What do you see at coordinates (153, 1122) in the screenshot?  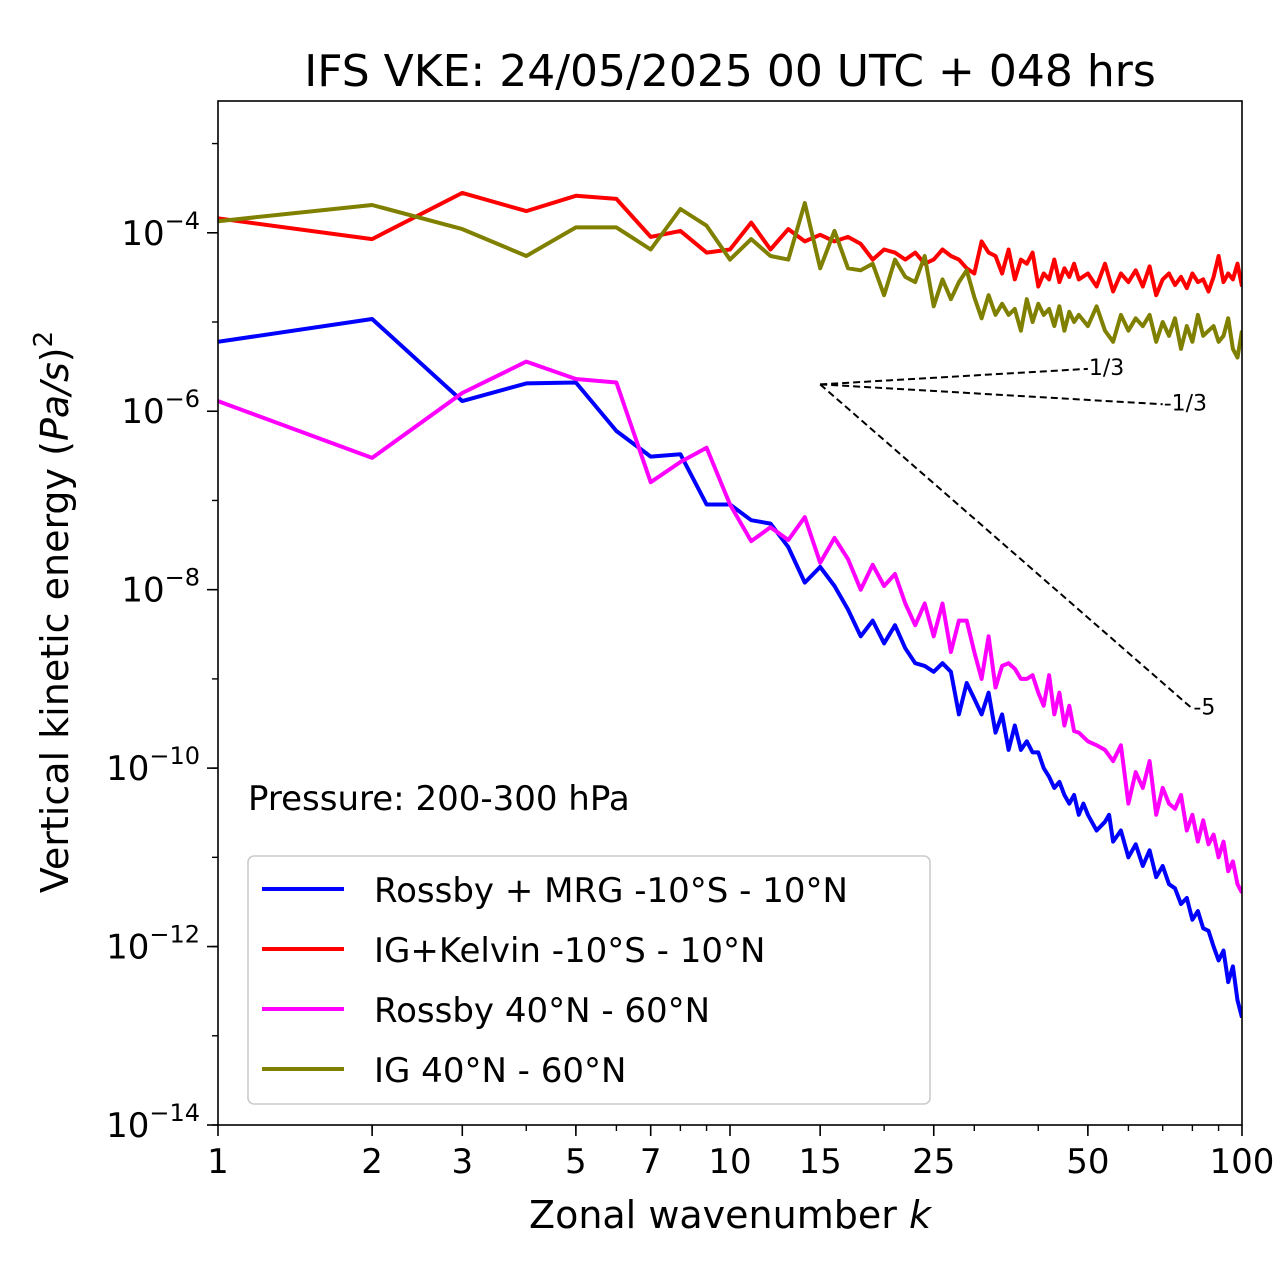 I see `y-tick-label: 10⁻¹⁴` at bounding box center [153, 1122].